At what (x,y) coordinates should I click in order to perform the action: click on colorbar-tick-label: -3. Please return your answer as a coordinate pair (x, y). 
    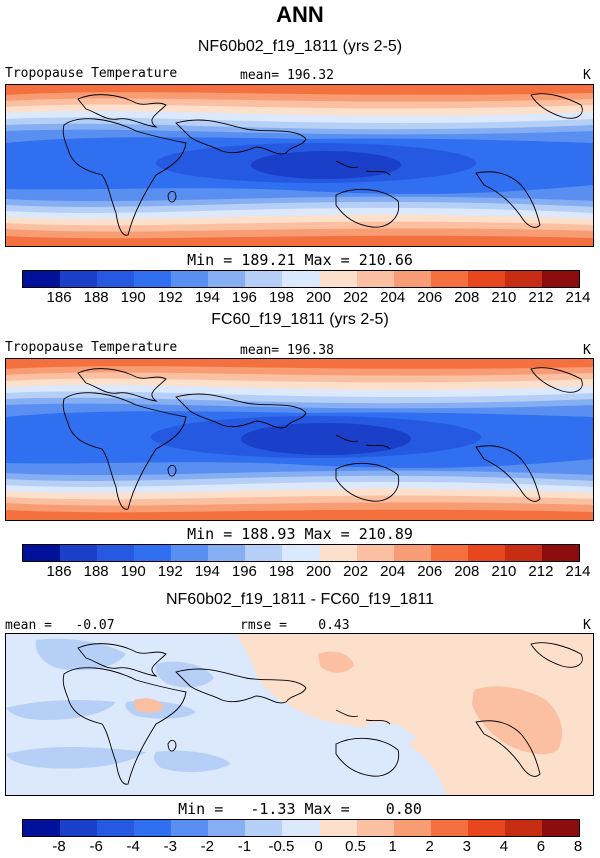
    Looking at the image, I should click on (170, 846).